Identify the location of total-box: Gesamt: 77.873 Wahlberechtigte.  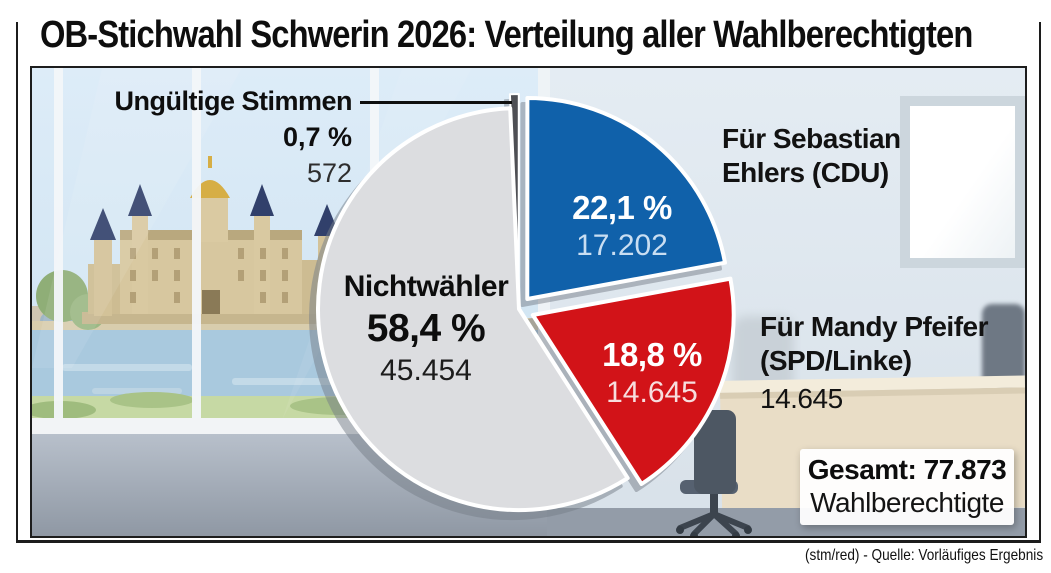
(907, 487).